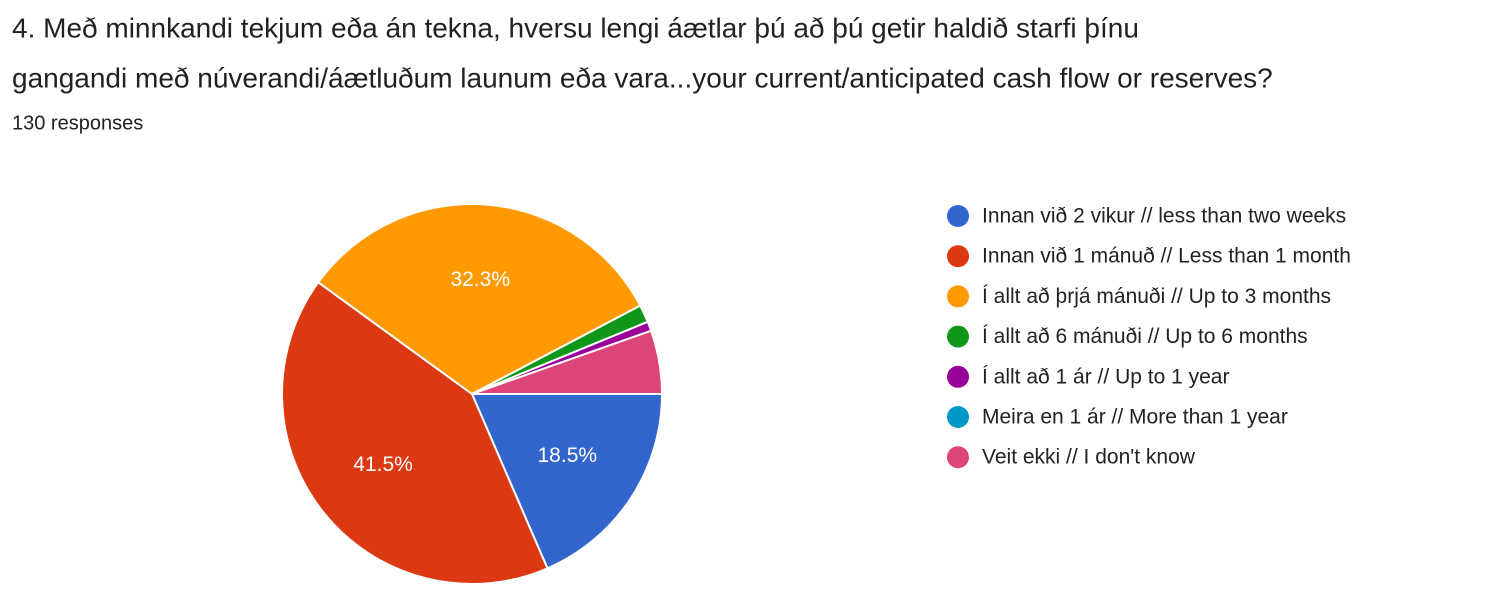 The image size is (1485, 601). I want to click on legend-label: Veit ekki // I don't know, so click(1089, 457).